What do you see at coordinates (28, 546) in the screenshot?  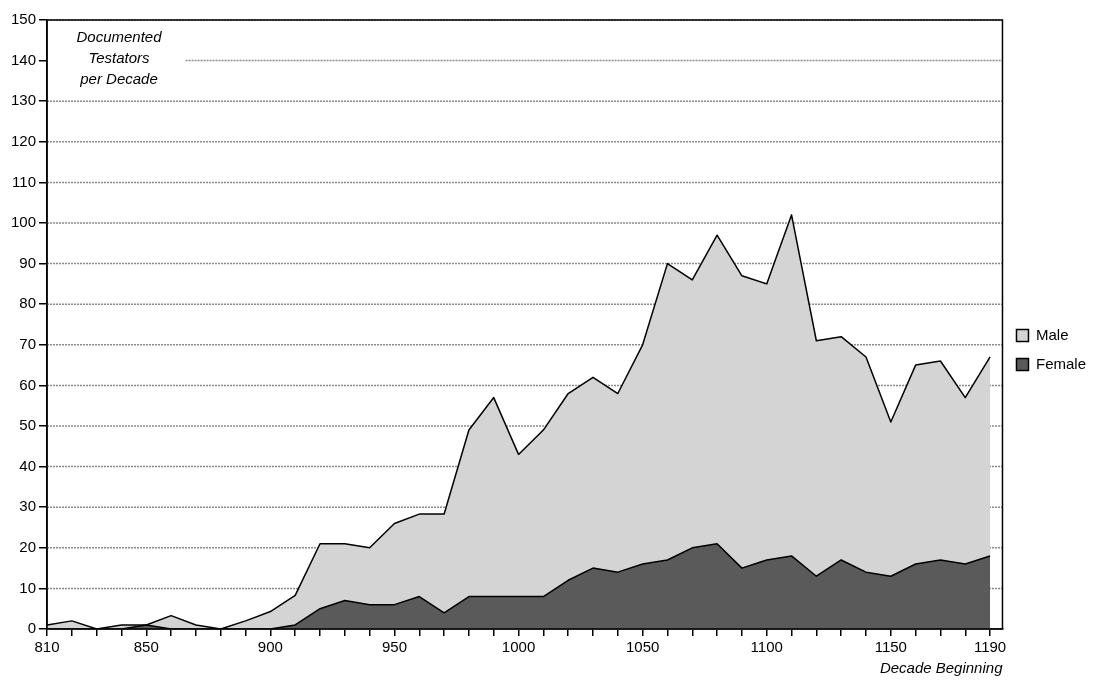 I see `y-tick-label: 20` at bounding box center [28, 546].